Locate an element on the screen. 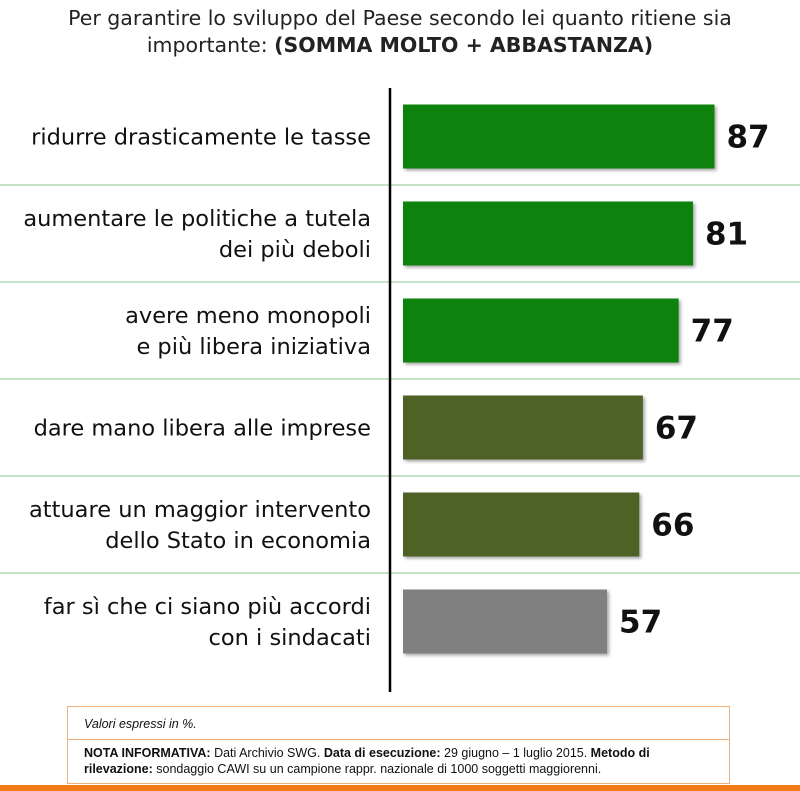 The image size is (800, 791). value-label: 77 is located at coordinates (712, 332).